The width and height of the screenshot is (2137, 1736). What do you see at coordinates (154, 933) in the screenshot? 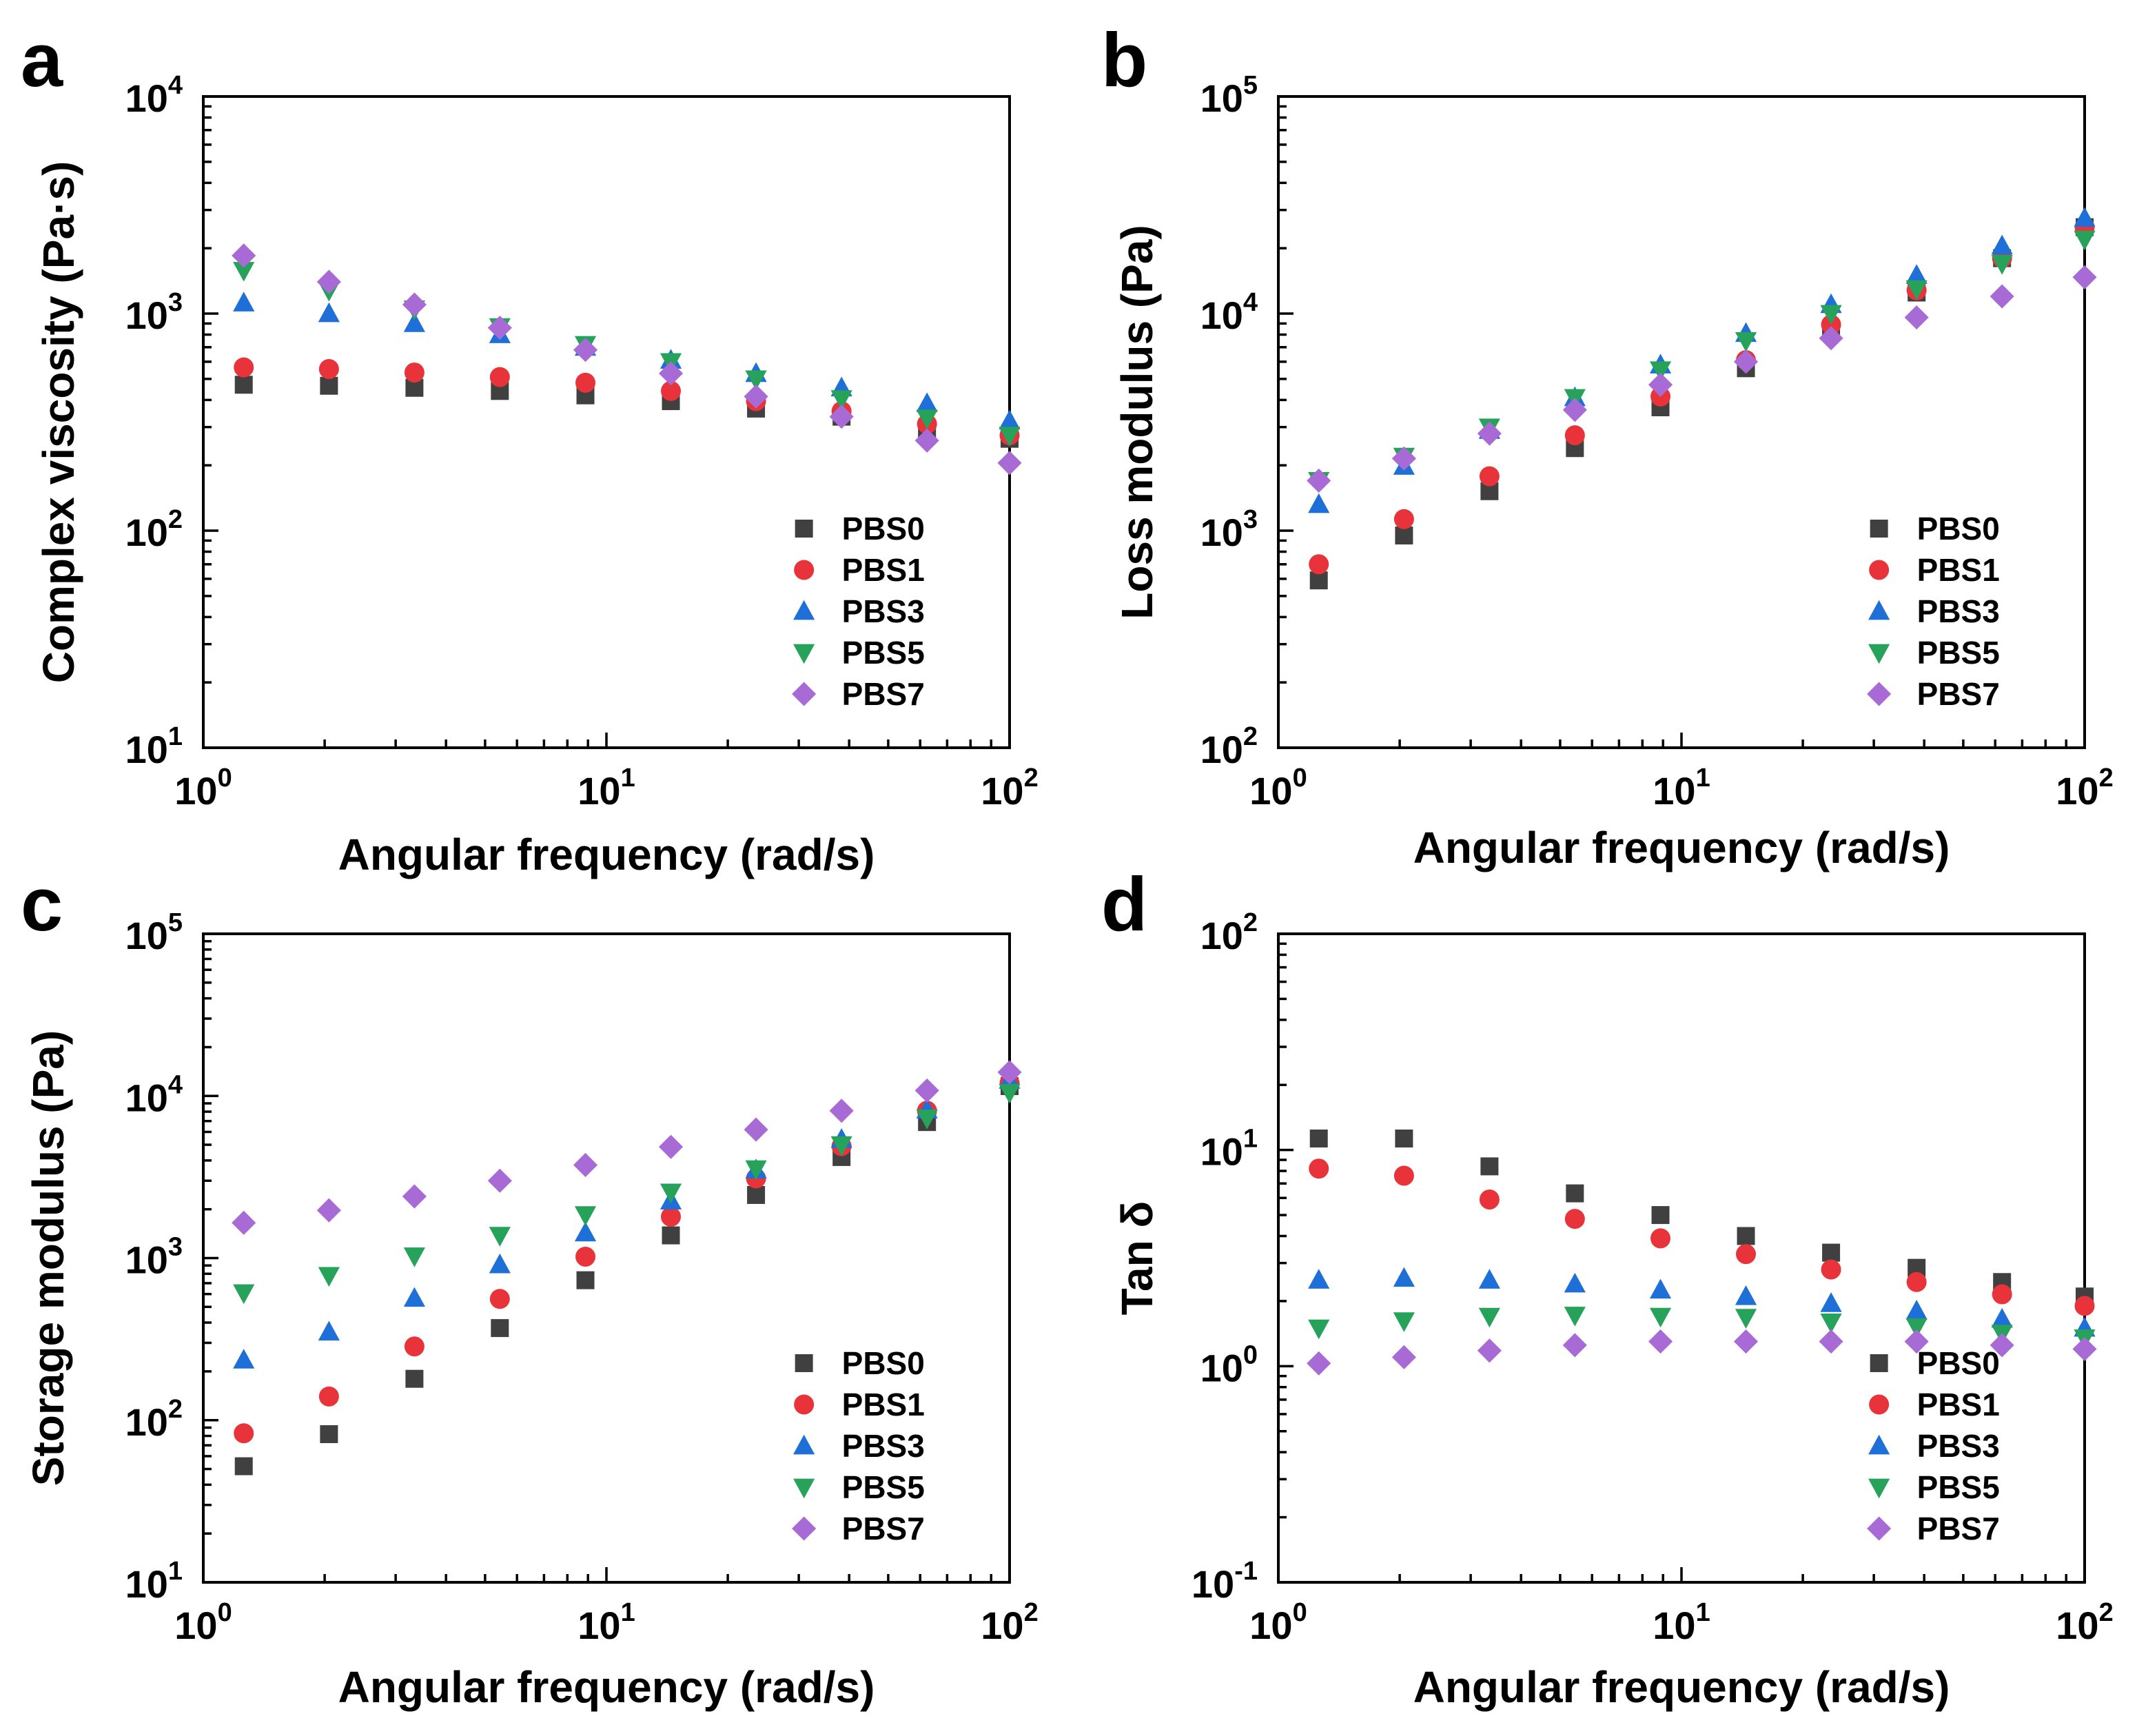
I see `y-tick-label: 10⁵` at bounding box center [154, 933].